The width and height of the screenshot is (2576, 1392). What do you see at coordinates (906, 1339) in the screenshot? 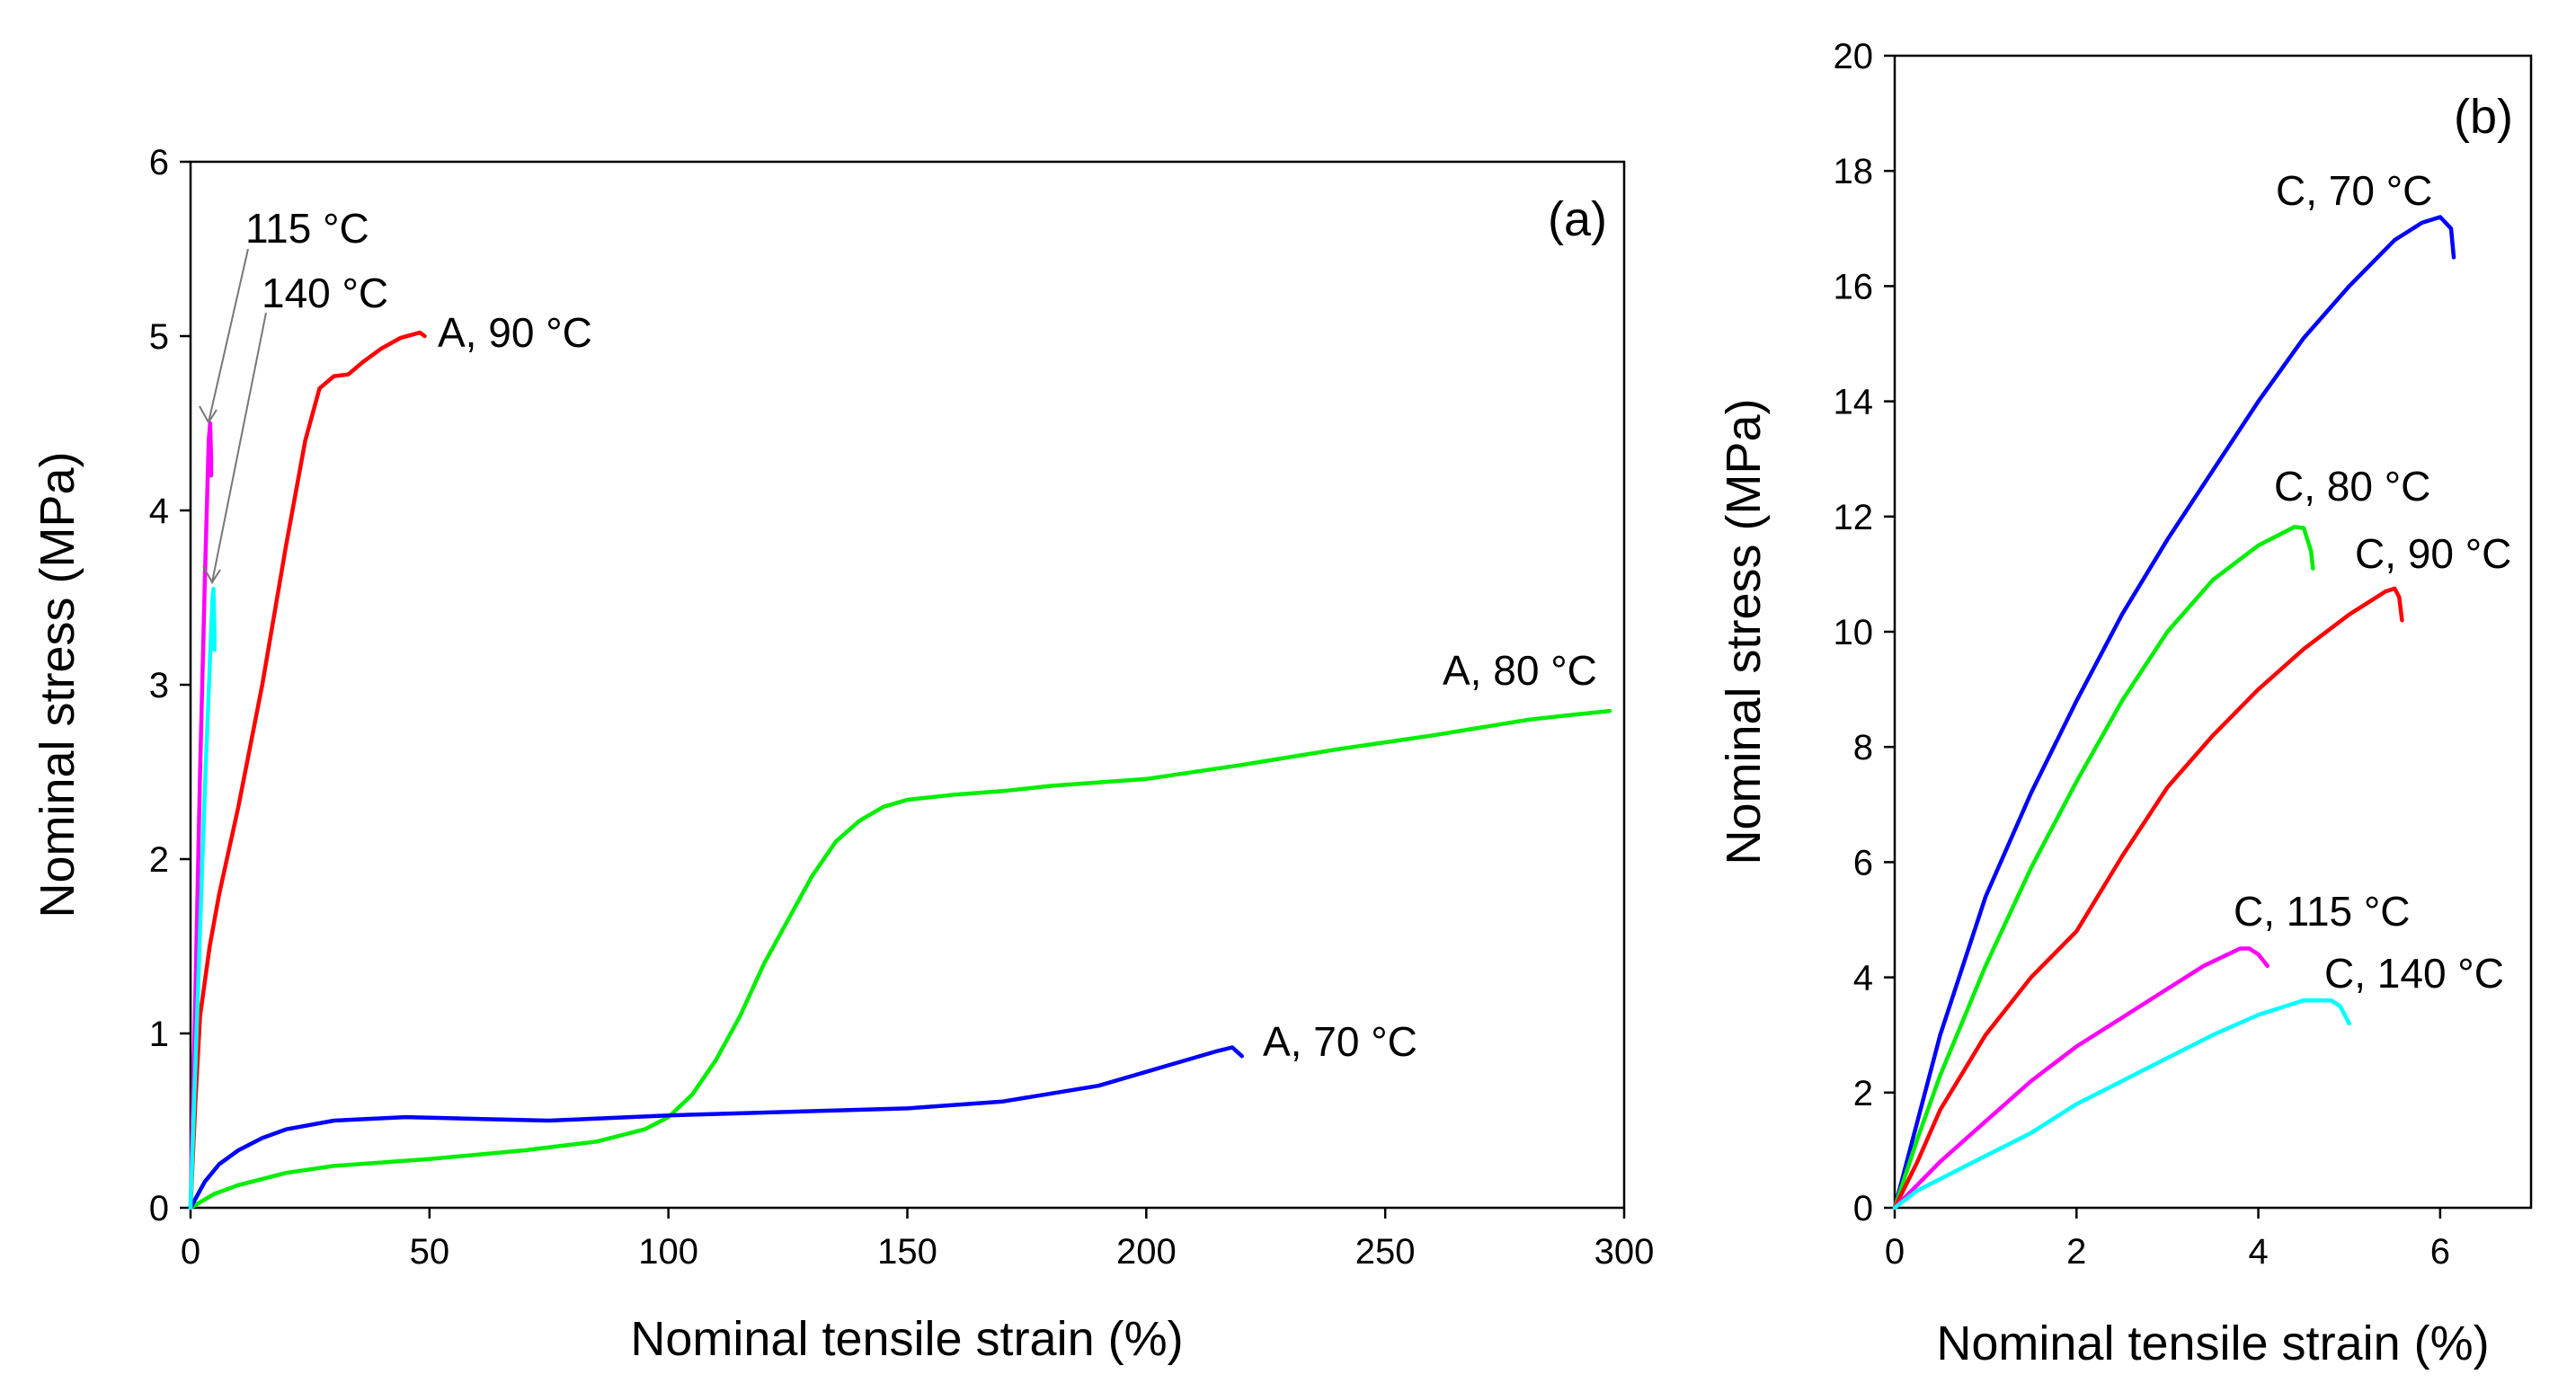
I see `x-axis-title-a: Nominal tensile strain (%)` at bounding box center [906, 1339].